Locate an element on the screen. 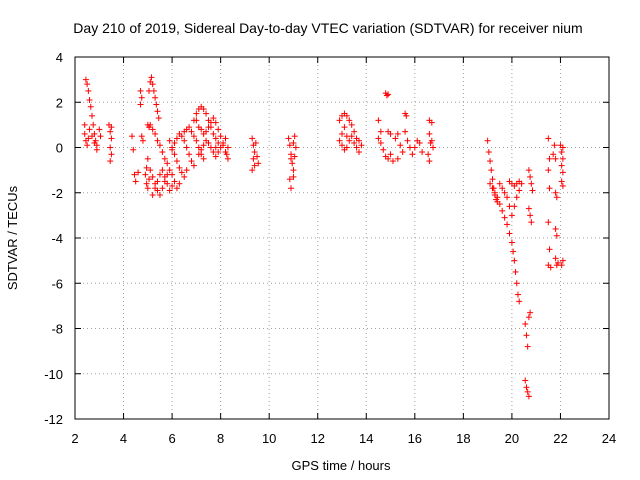 This screenshot has height=480, width=640. x-tick-label: 4 is located at coordinates (123, 438).